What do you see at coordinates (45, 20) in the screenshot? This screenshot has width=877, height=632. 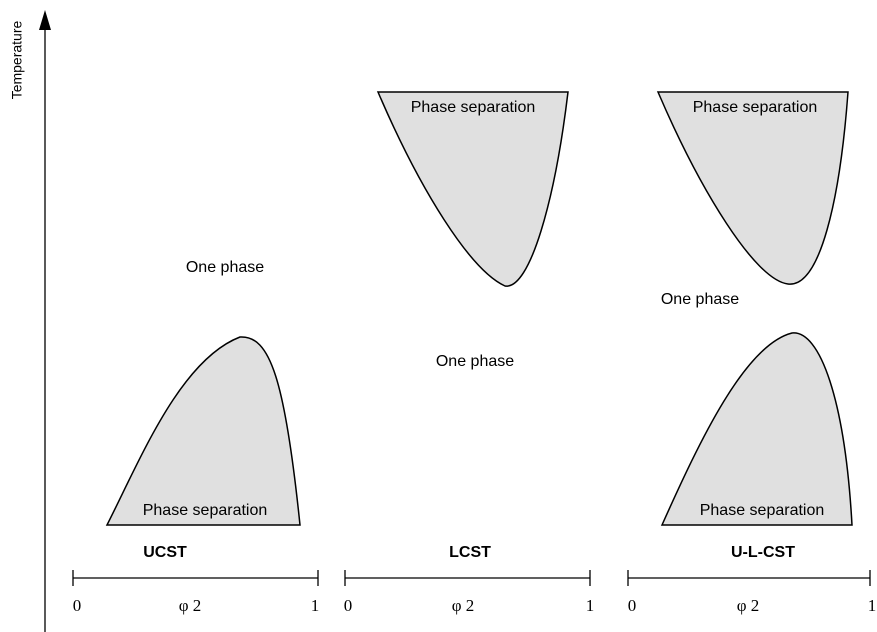 I see `y-axis-arrow` at bounding box center [45, 20].